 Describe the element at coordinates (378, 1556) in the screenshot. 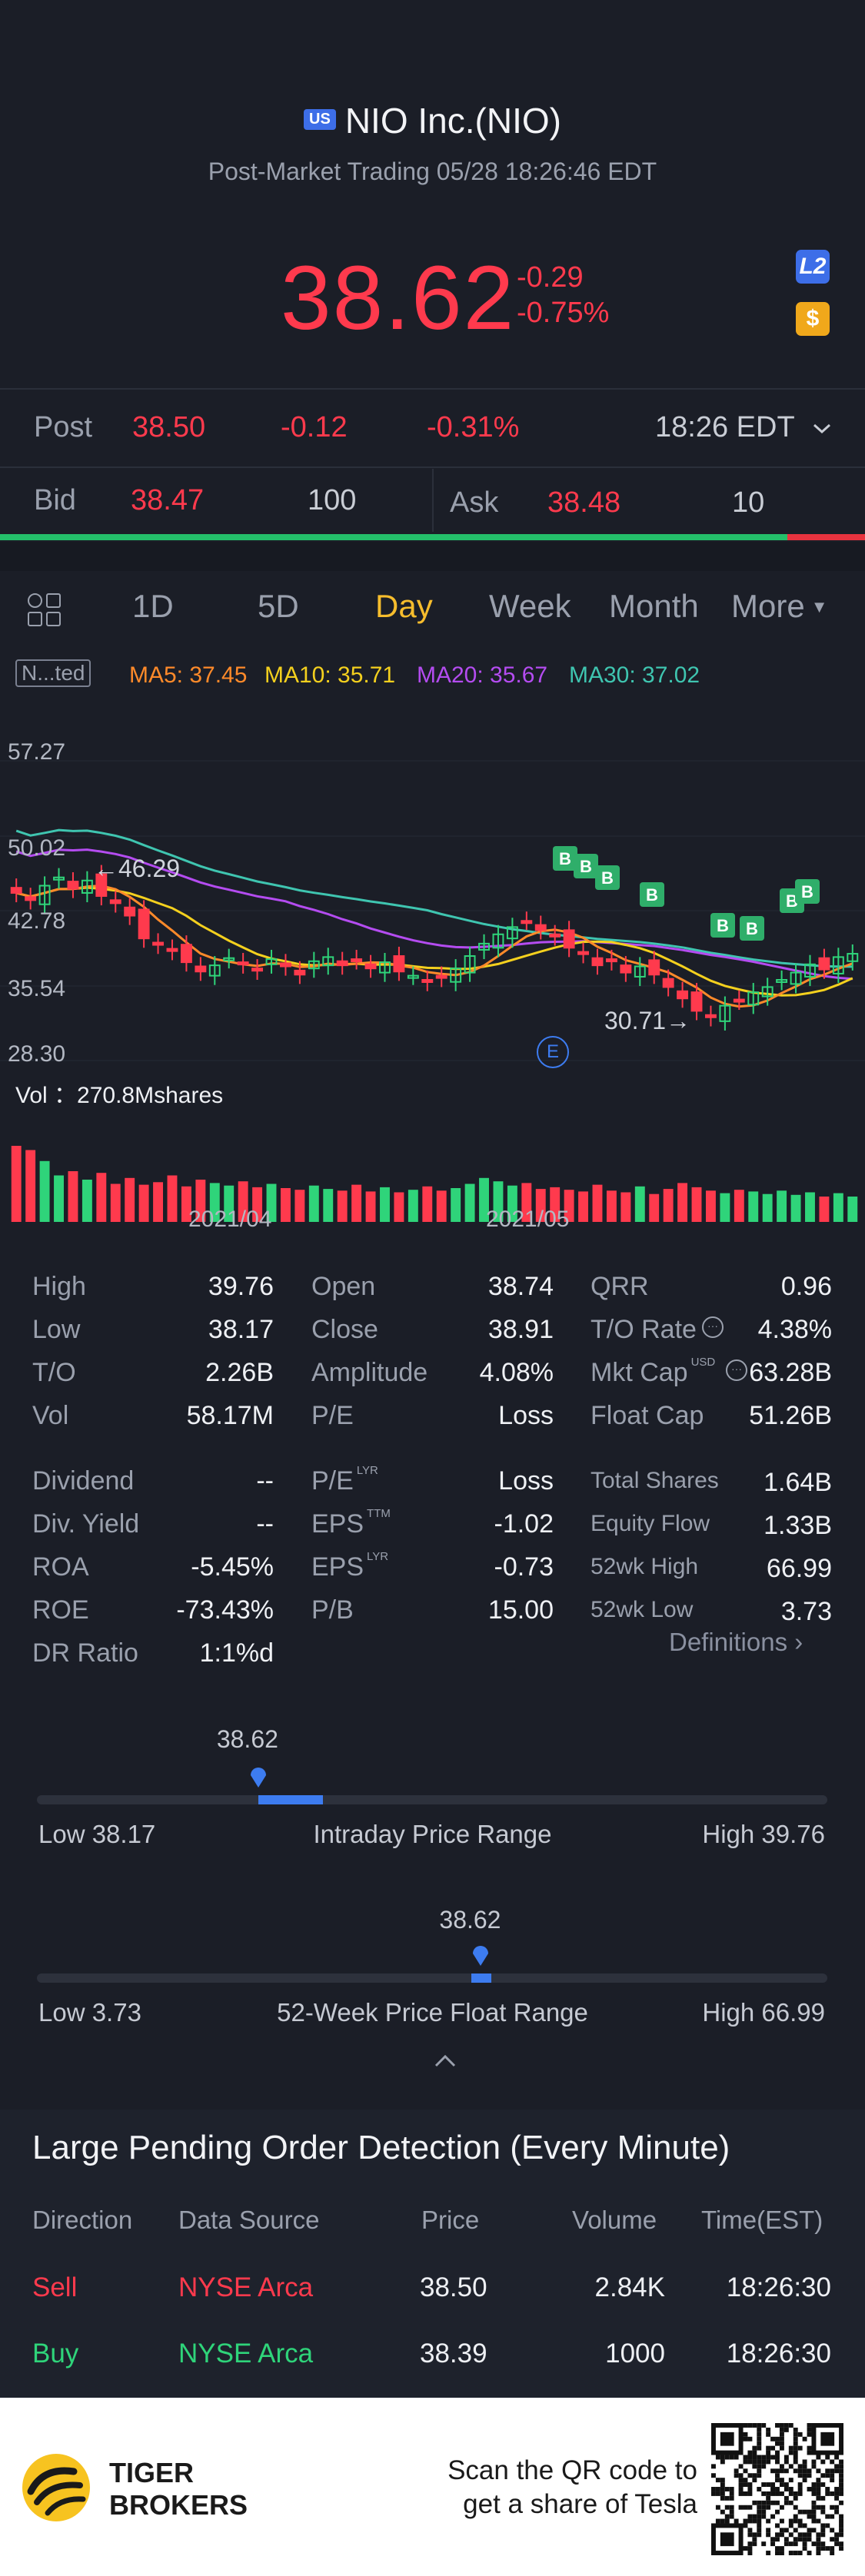

I see `stat-superscript: LYR` at that location.